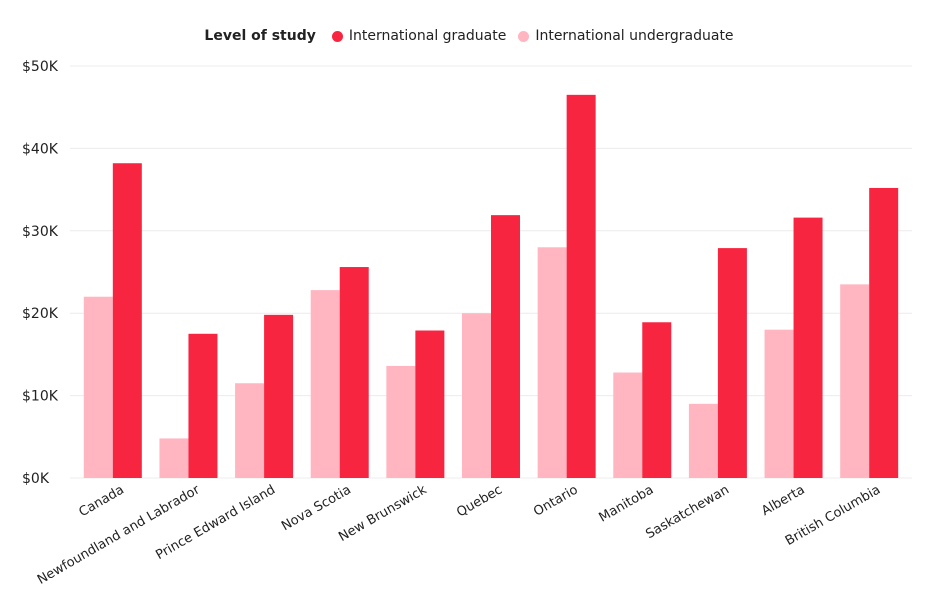  What do you see at coordinates (36, 479) in the screenshot?
I see `y-tick-label: $0K` at bounding box center [36, 479].